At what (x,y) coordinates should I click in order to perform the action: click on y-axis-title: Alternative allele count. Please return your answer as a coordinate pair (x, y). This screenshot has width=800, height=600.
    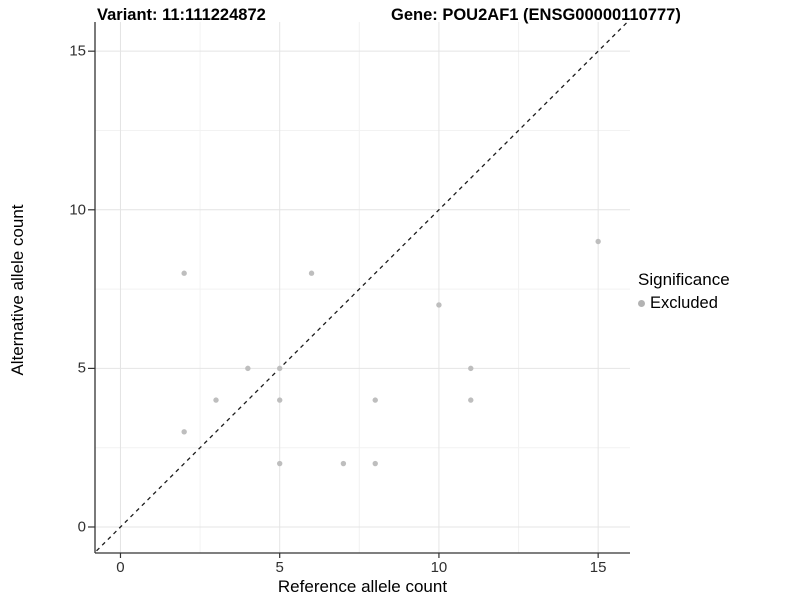
    Looking at the image, I should click on (17, 290).